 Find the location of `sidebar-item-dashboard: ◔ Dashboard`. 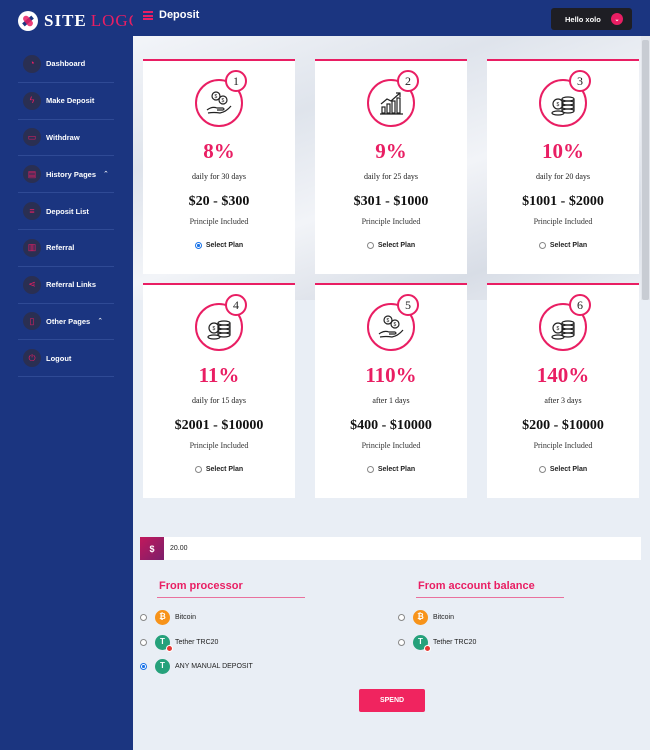

sidebar-item-dashboard: ◔ Dashboard is located at coordinates (66, 64).